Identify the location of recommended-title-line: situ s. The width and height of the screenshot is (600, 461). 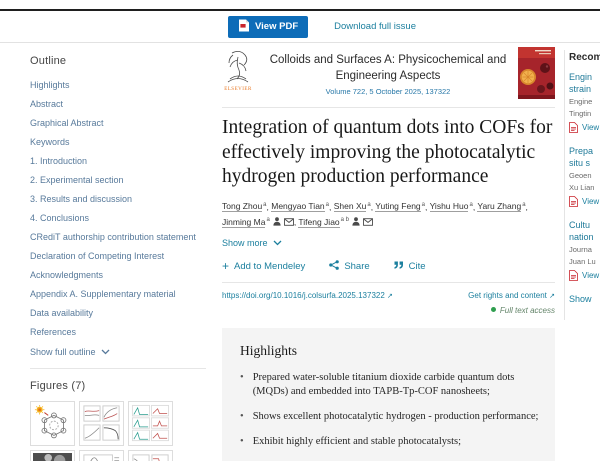
(580, 162).